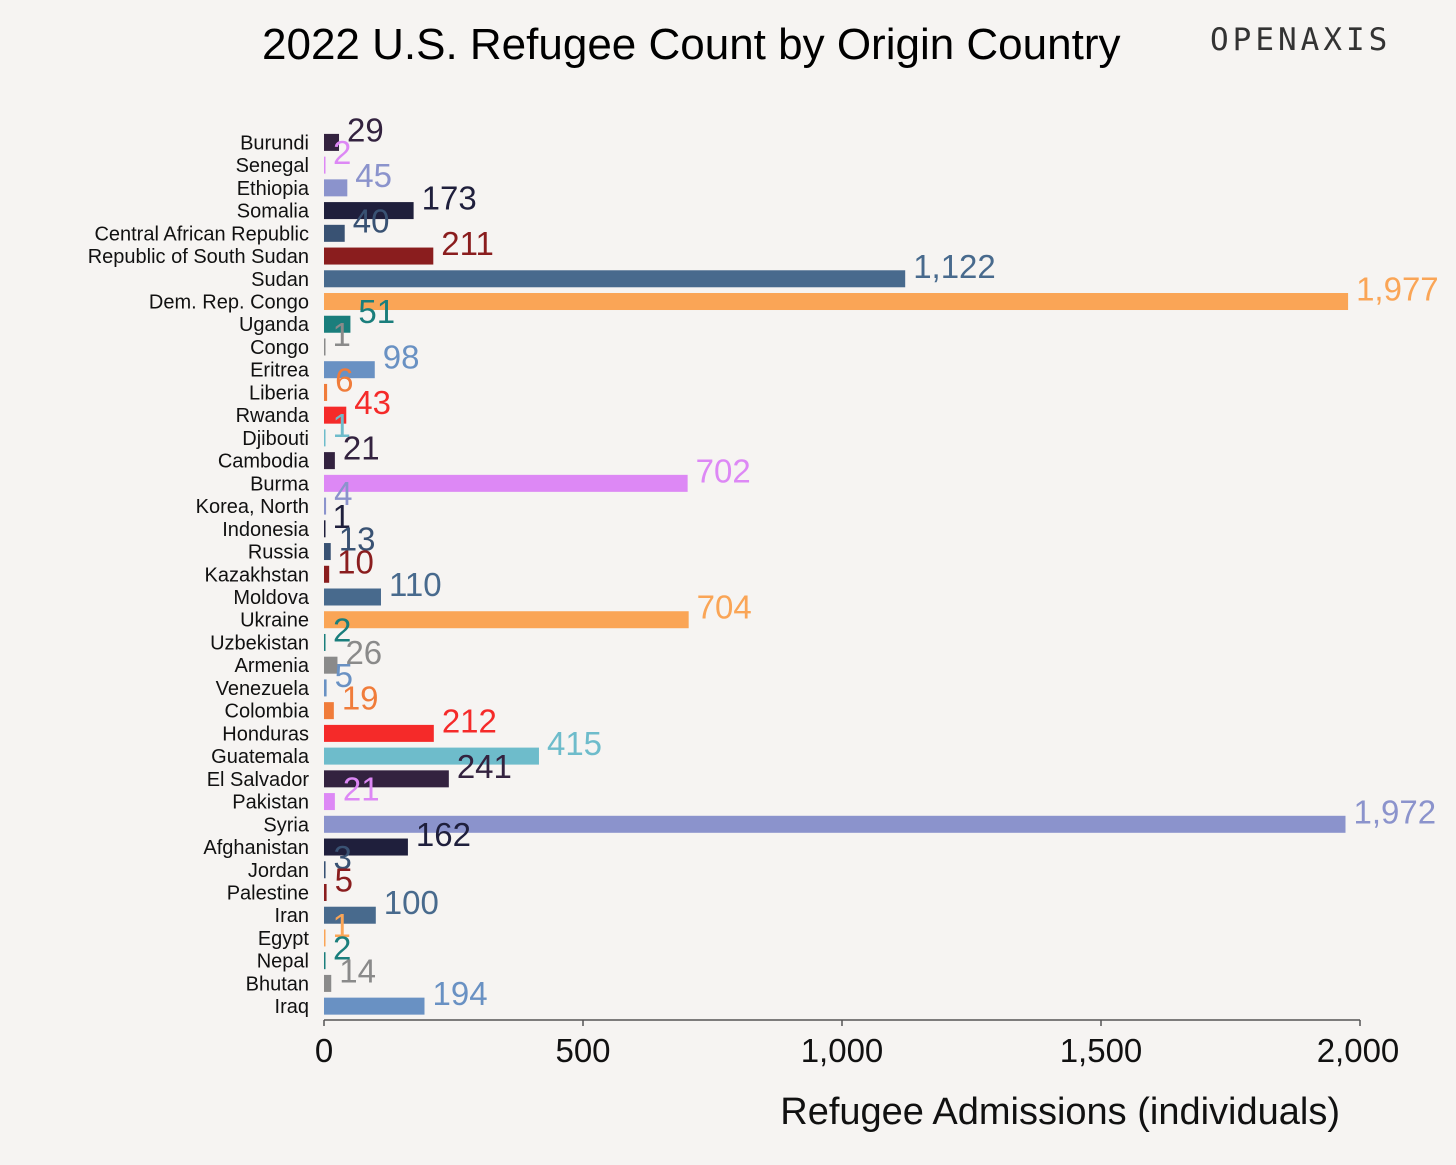  Describe the element at coordinates (267, 712) in the screenshot. I see `category-label: Colombia` at that location.